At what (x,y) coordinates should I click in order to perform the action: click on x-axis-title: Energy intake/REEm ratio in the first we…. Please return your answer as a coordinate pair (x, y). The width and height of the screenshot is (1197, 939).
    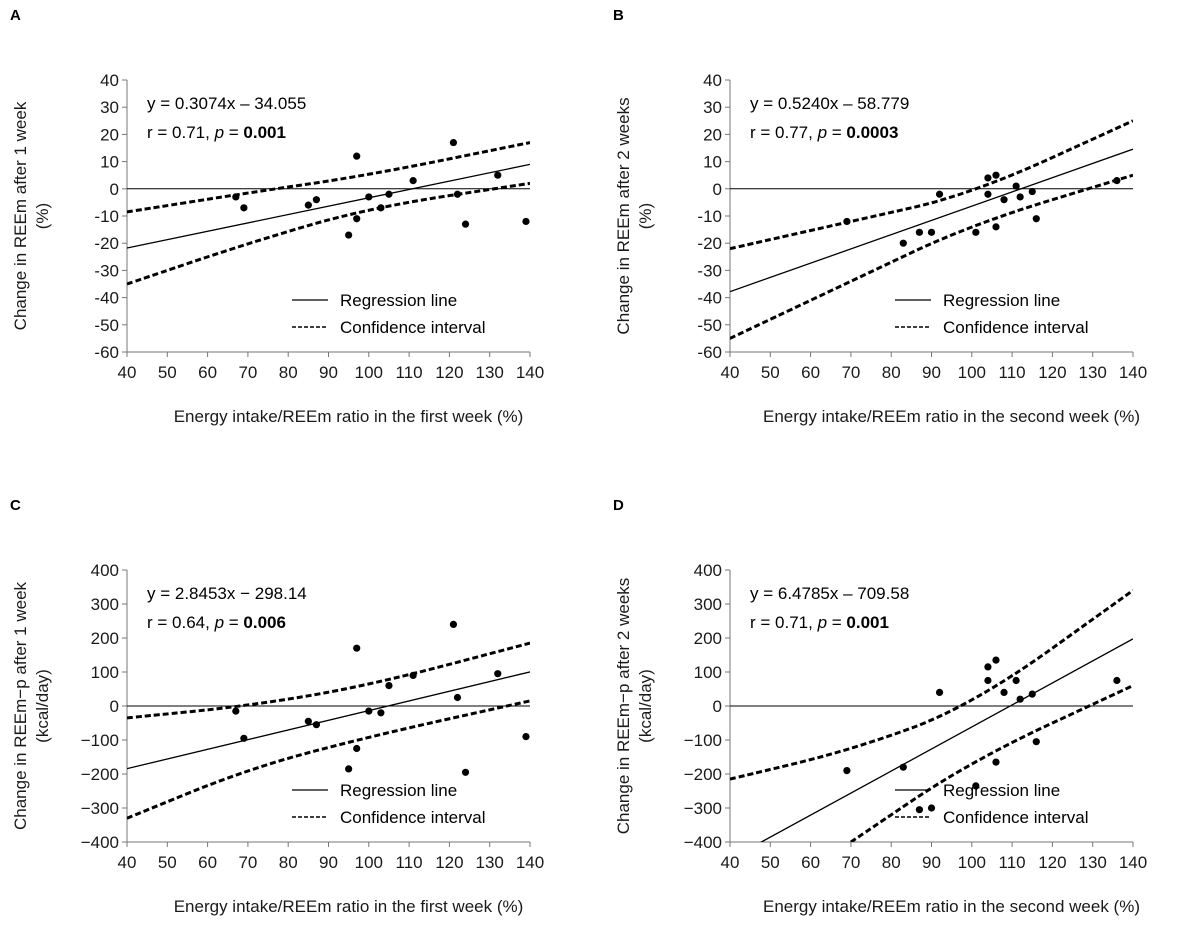
    Looking at the image, I should click on (349, 416).